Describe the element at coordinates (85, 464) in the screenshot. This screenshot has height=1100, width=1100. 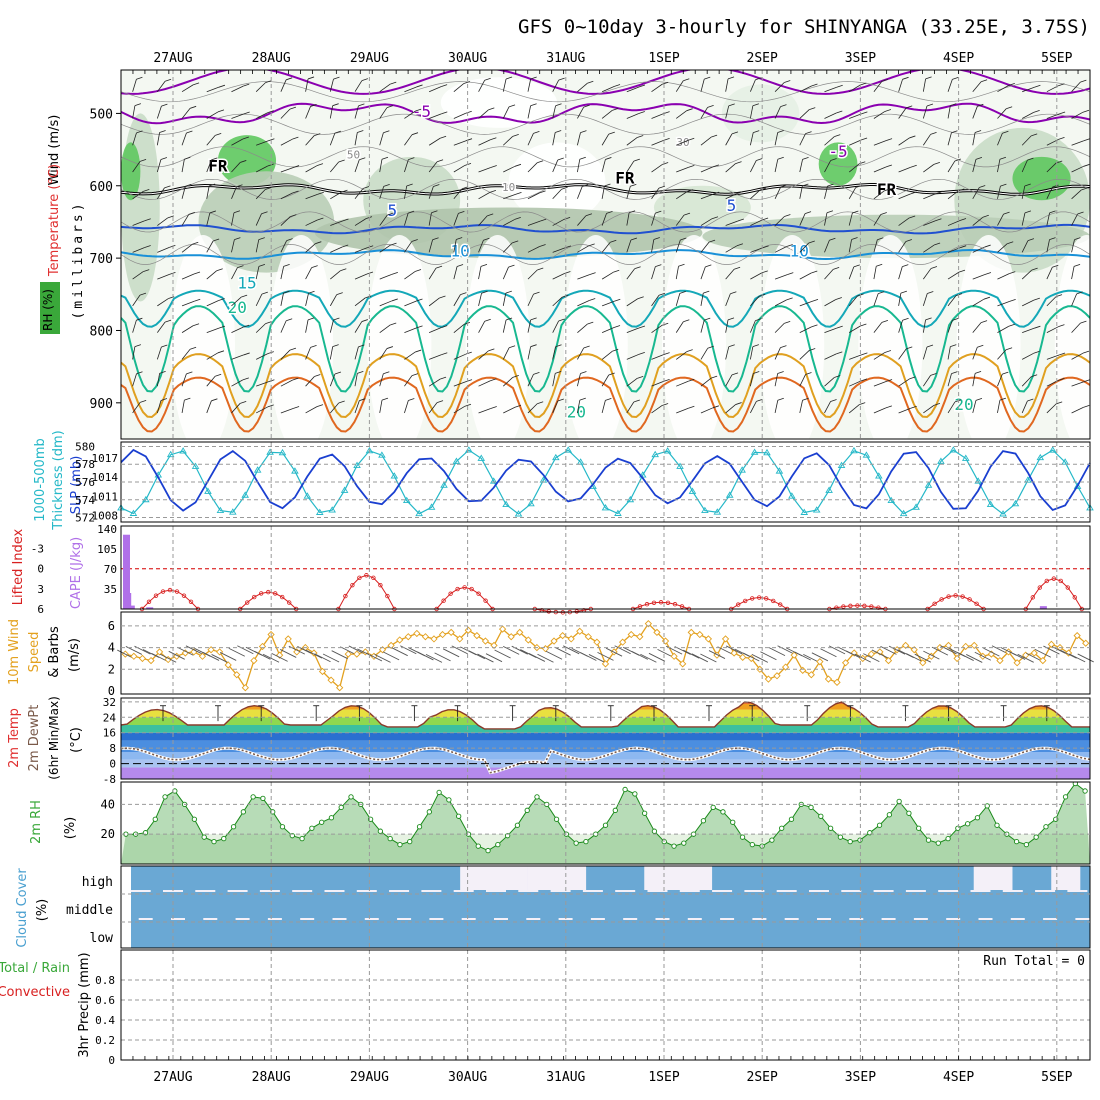
I see `thickness-tick-label: 578` at that location.